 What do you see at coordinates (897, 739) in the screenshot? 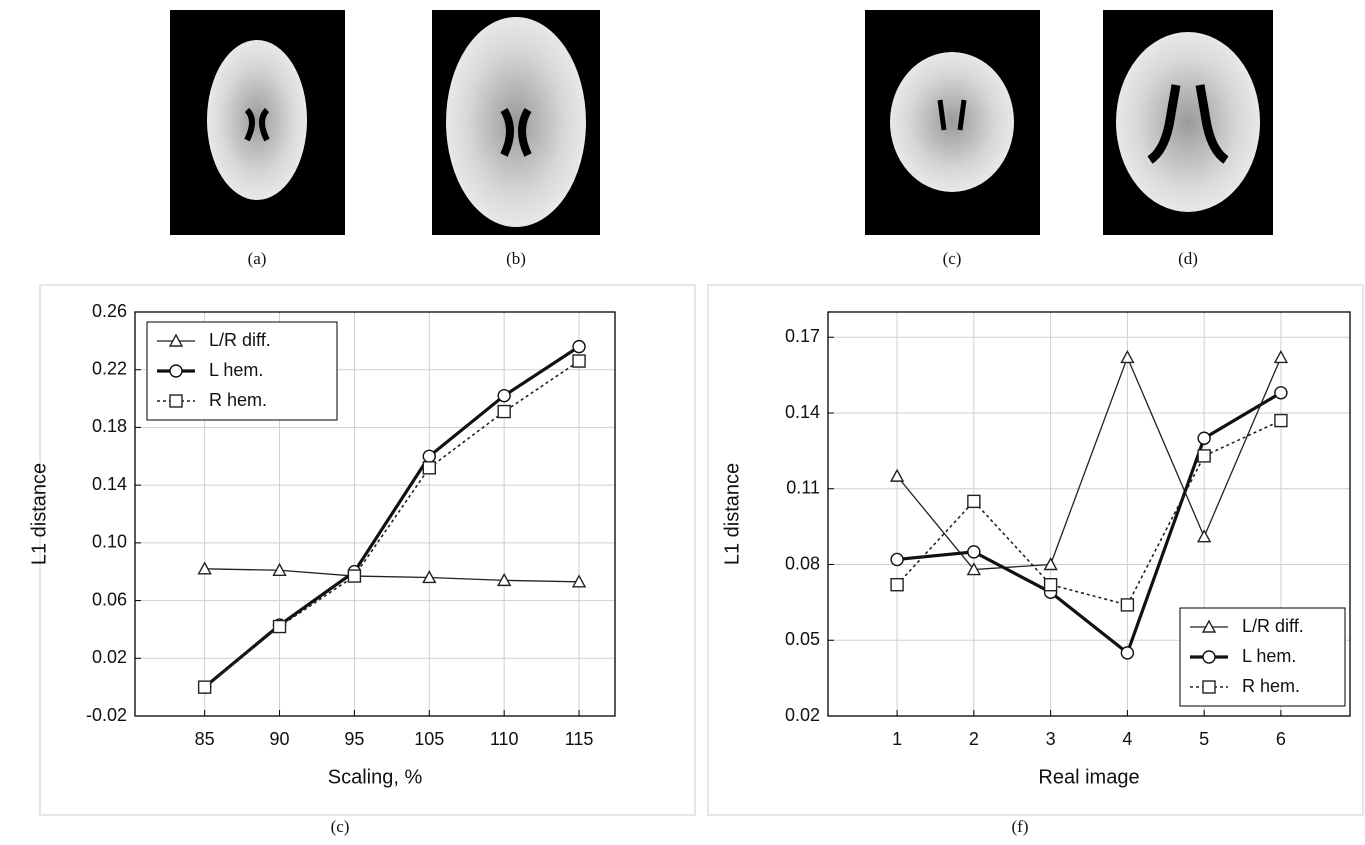
I see `x-tick-label: 1` at bounding box center [897, 739].